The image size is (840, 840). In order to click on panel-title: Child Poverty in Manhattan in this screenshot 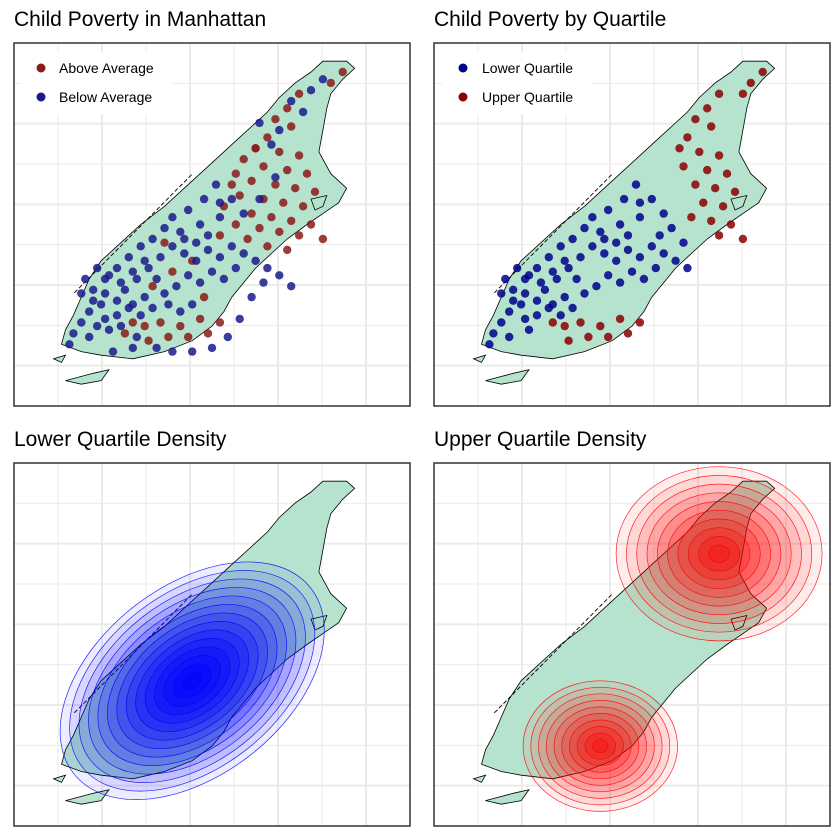, I will do `click(140, 19)`.